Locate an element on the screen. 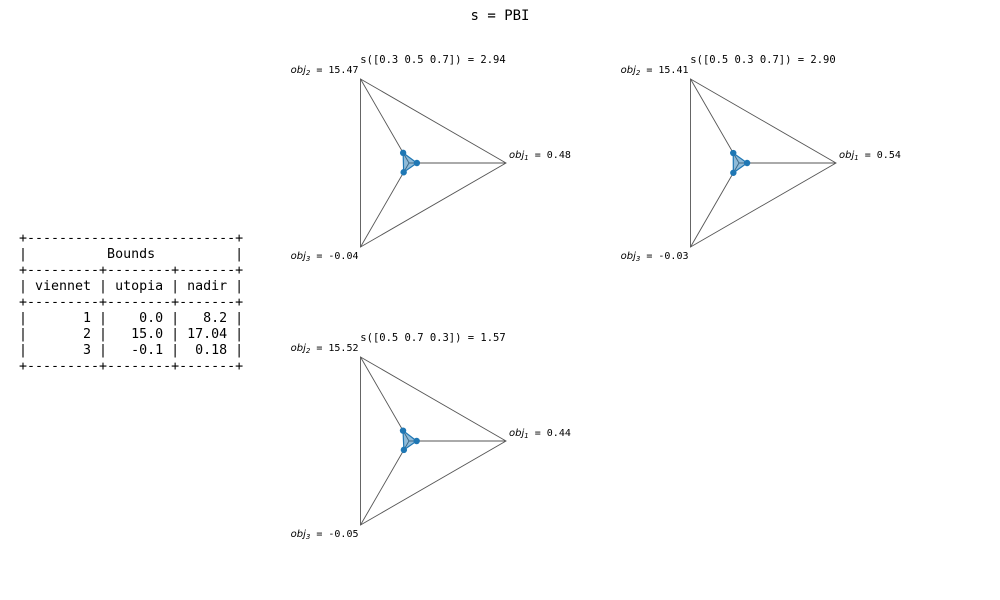 The image size is (1000, 600). figure-title: s = PBI is located at coordinates (500, 16).